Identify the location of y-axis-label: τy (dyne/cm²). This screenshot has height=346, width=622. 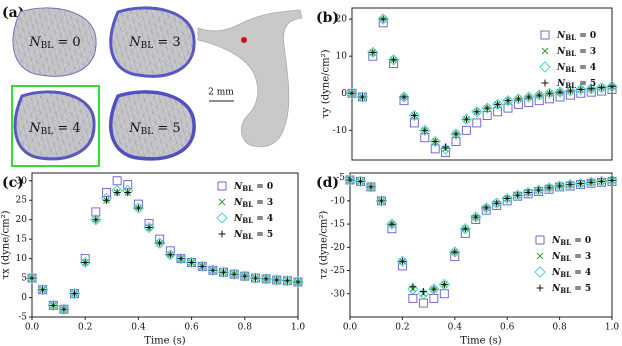
(326, 83).